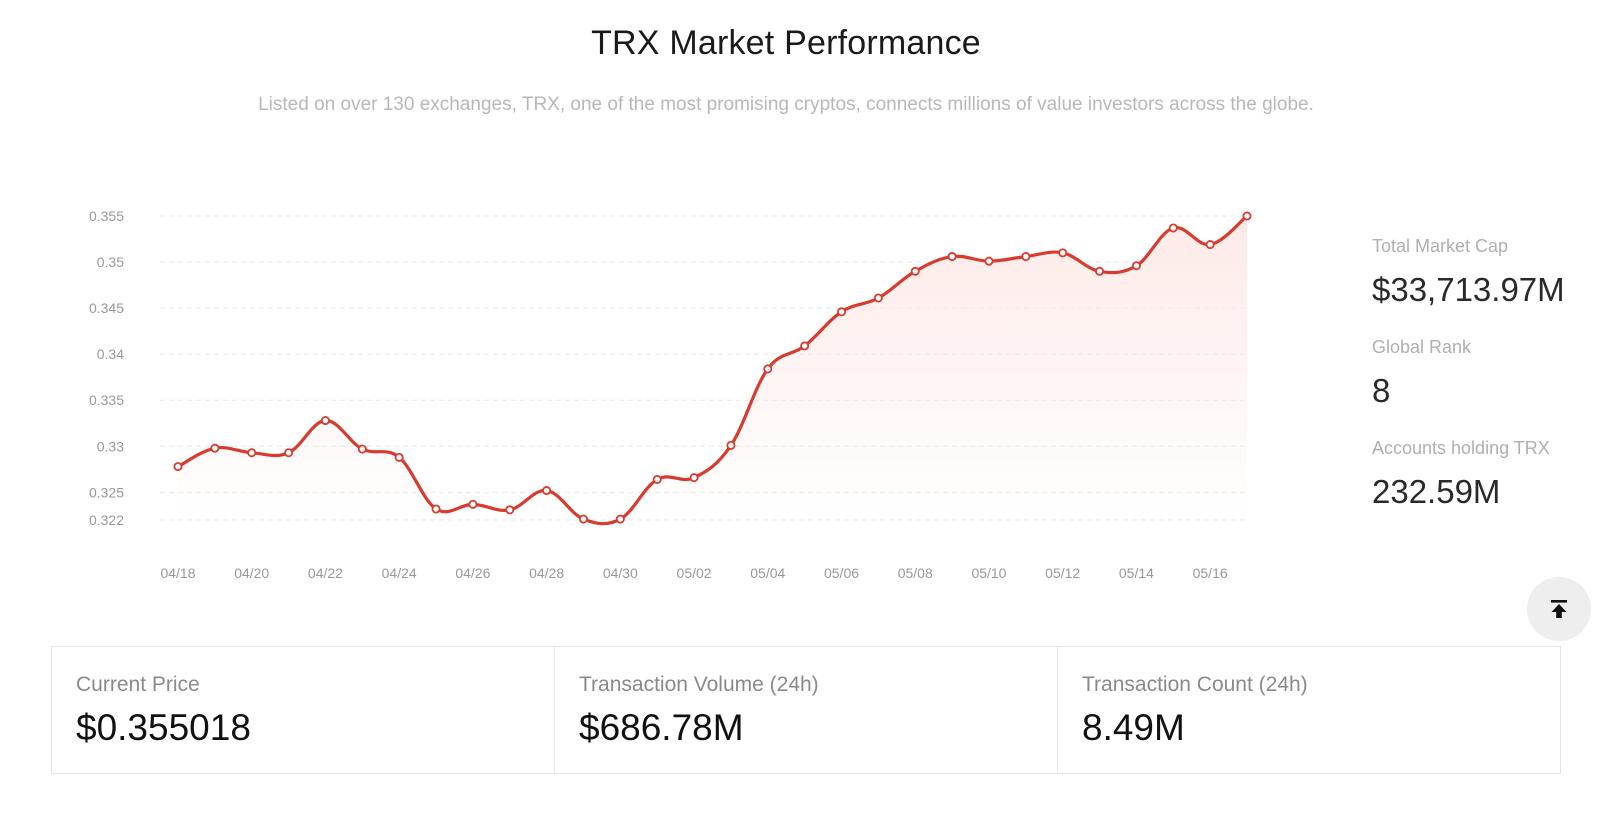 The height and width of the screenshot is (839, 1600). I want to click on back-to-top-button, so click(1559, 609).